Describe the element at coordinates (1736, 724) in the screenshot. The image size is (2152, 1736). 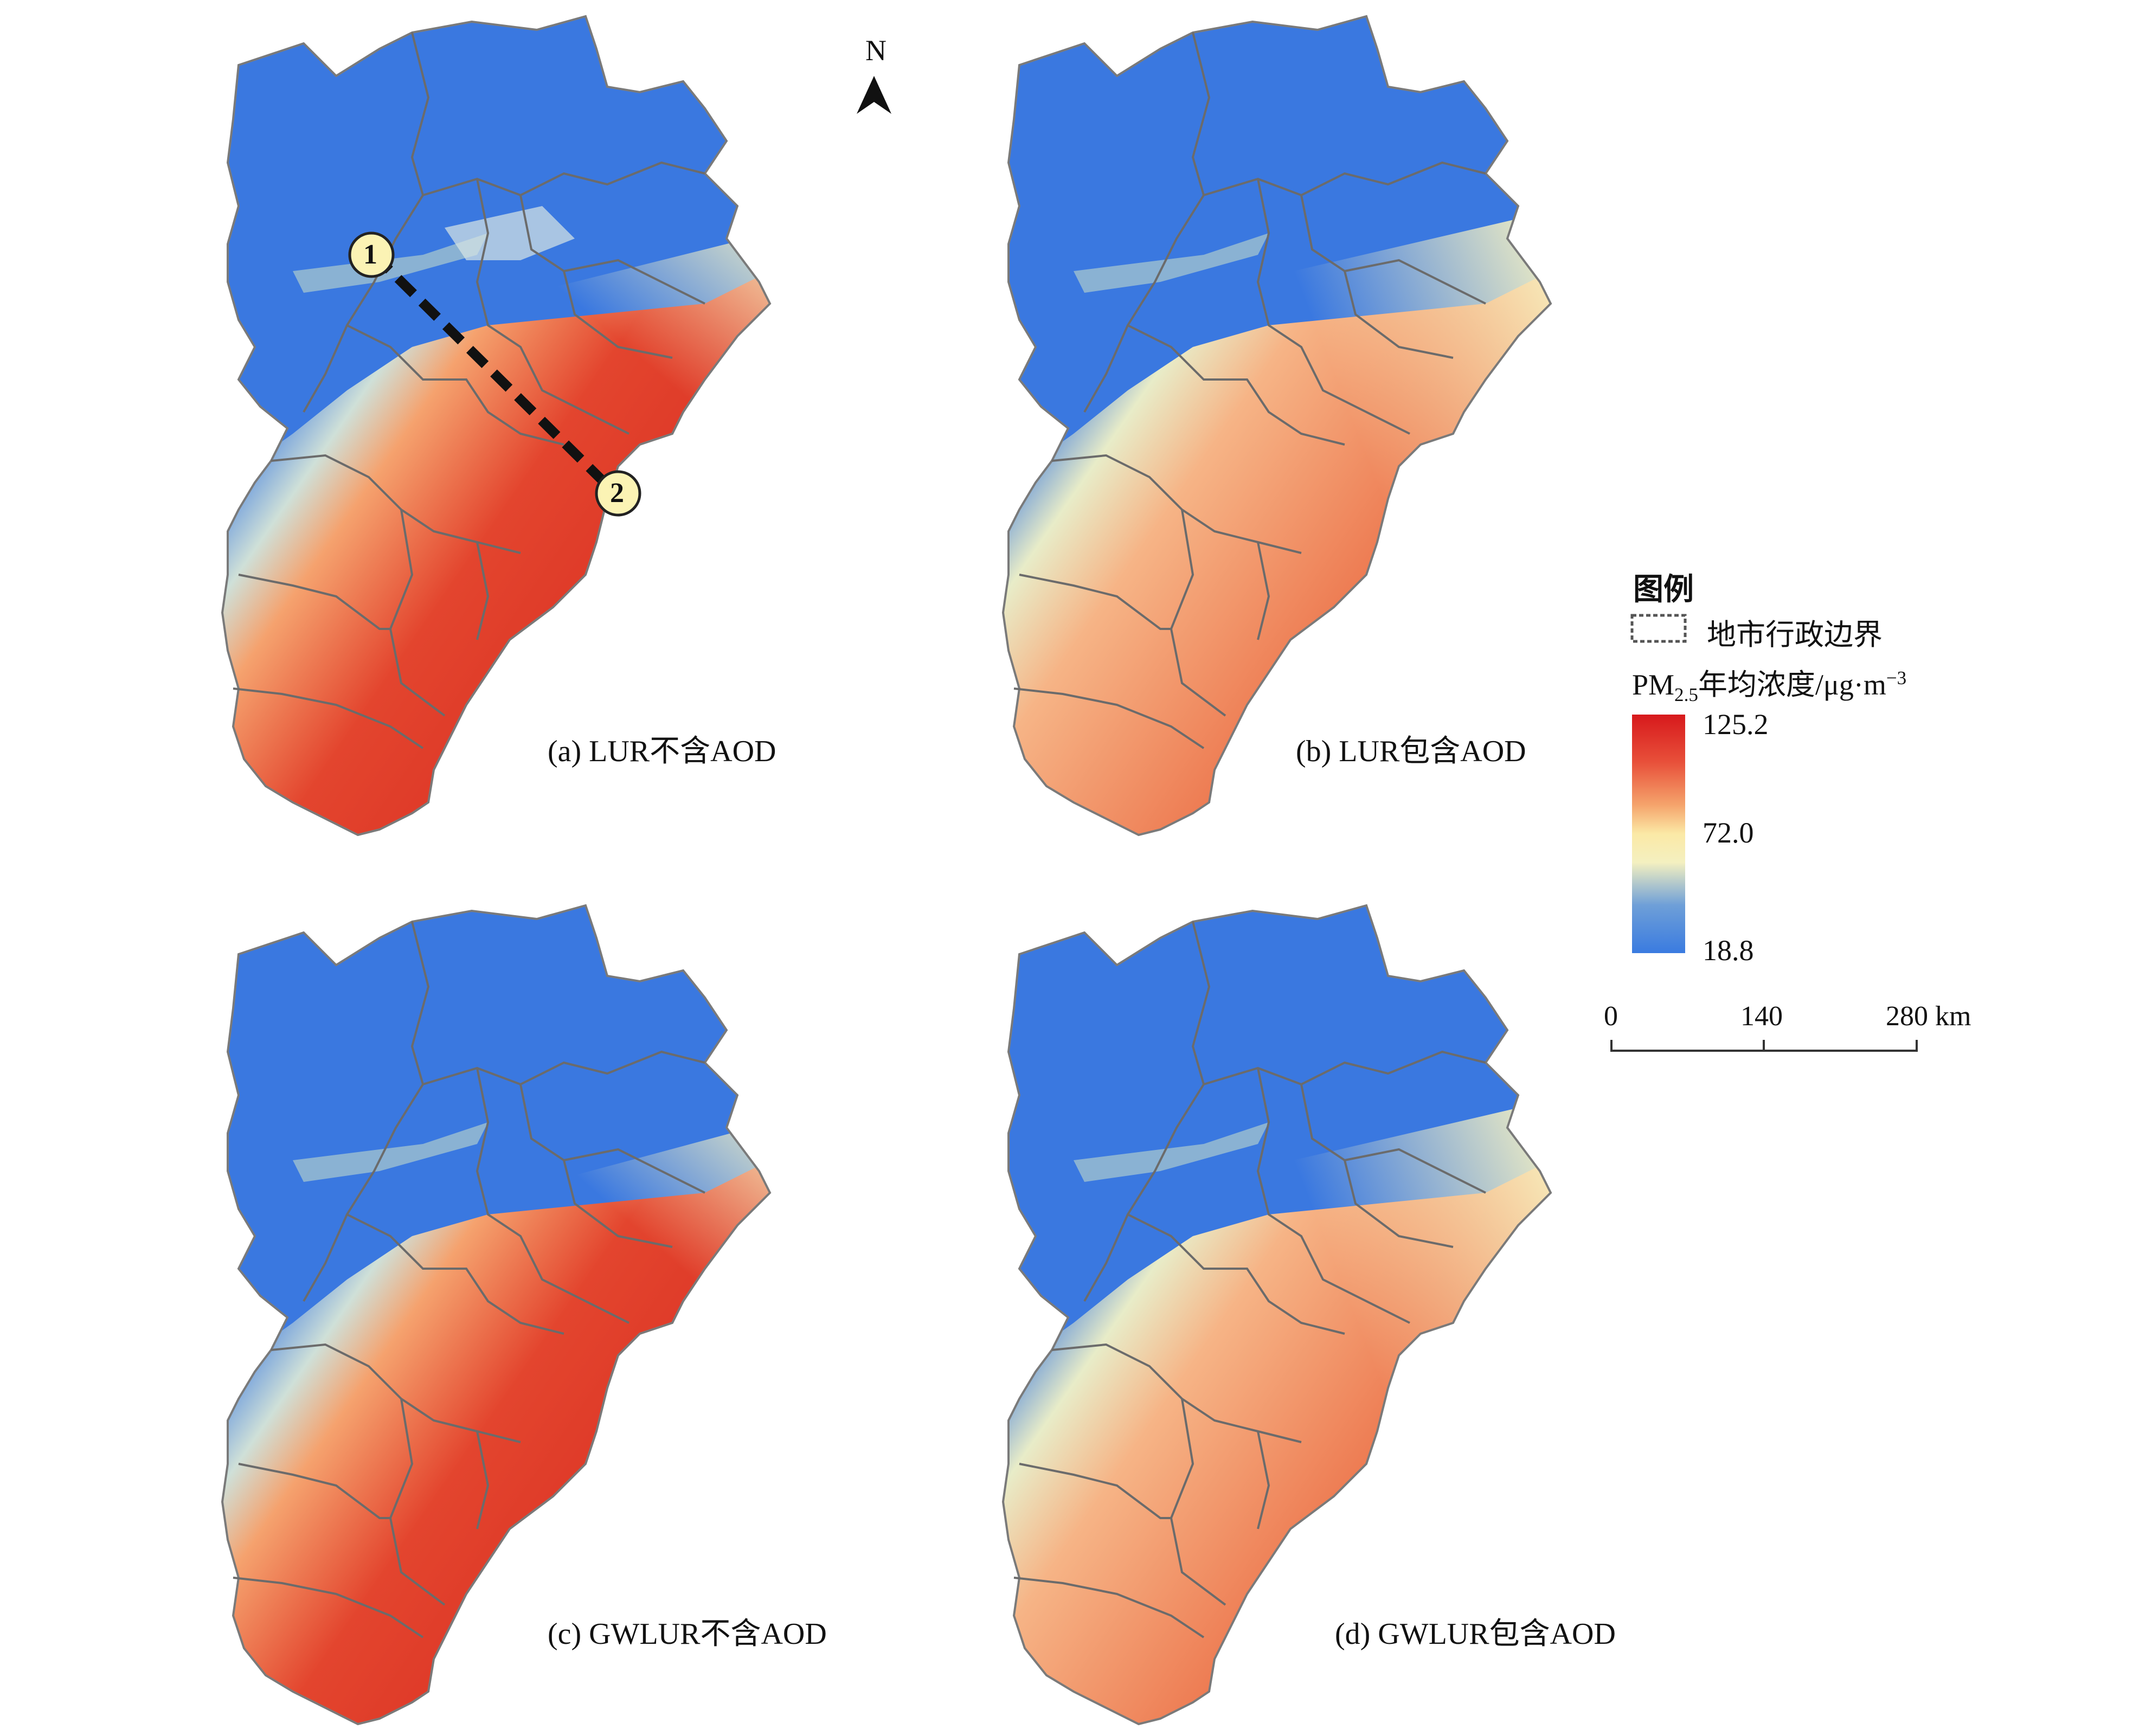
I see `legend-max-label: 125.2` at that location.